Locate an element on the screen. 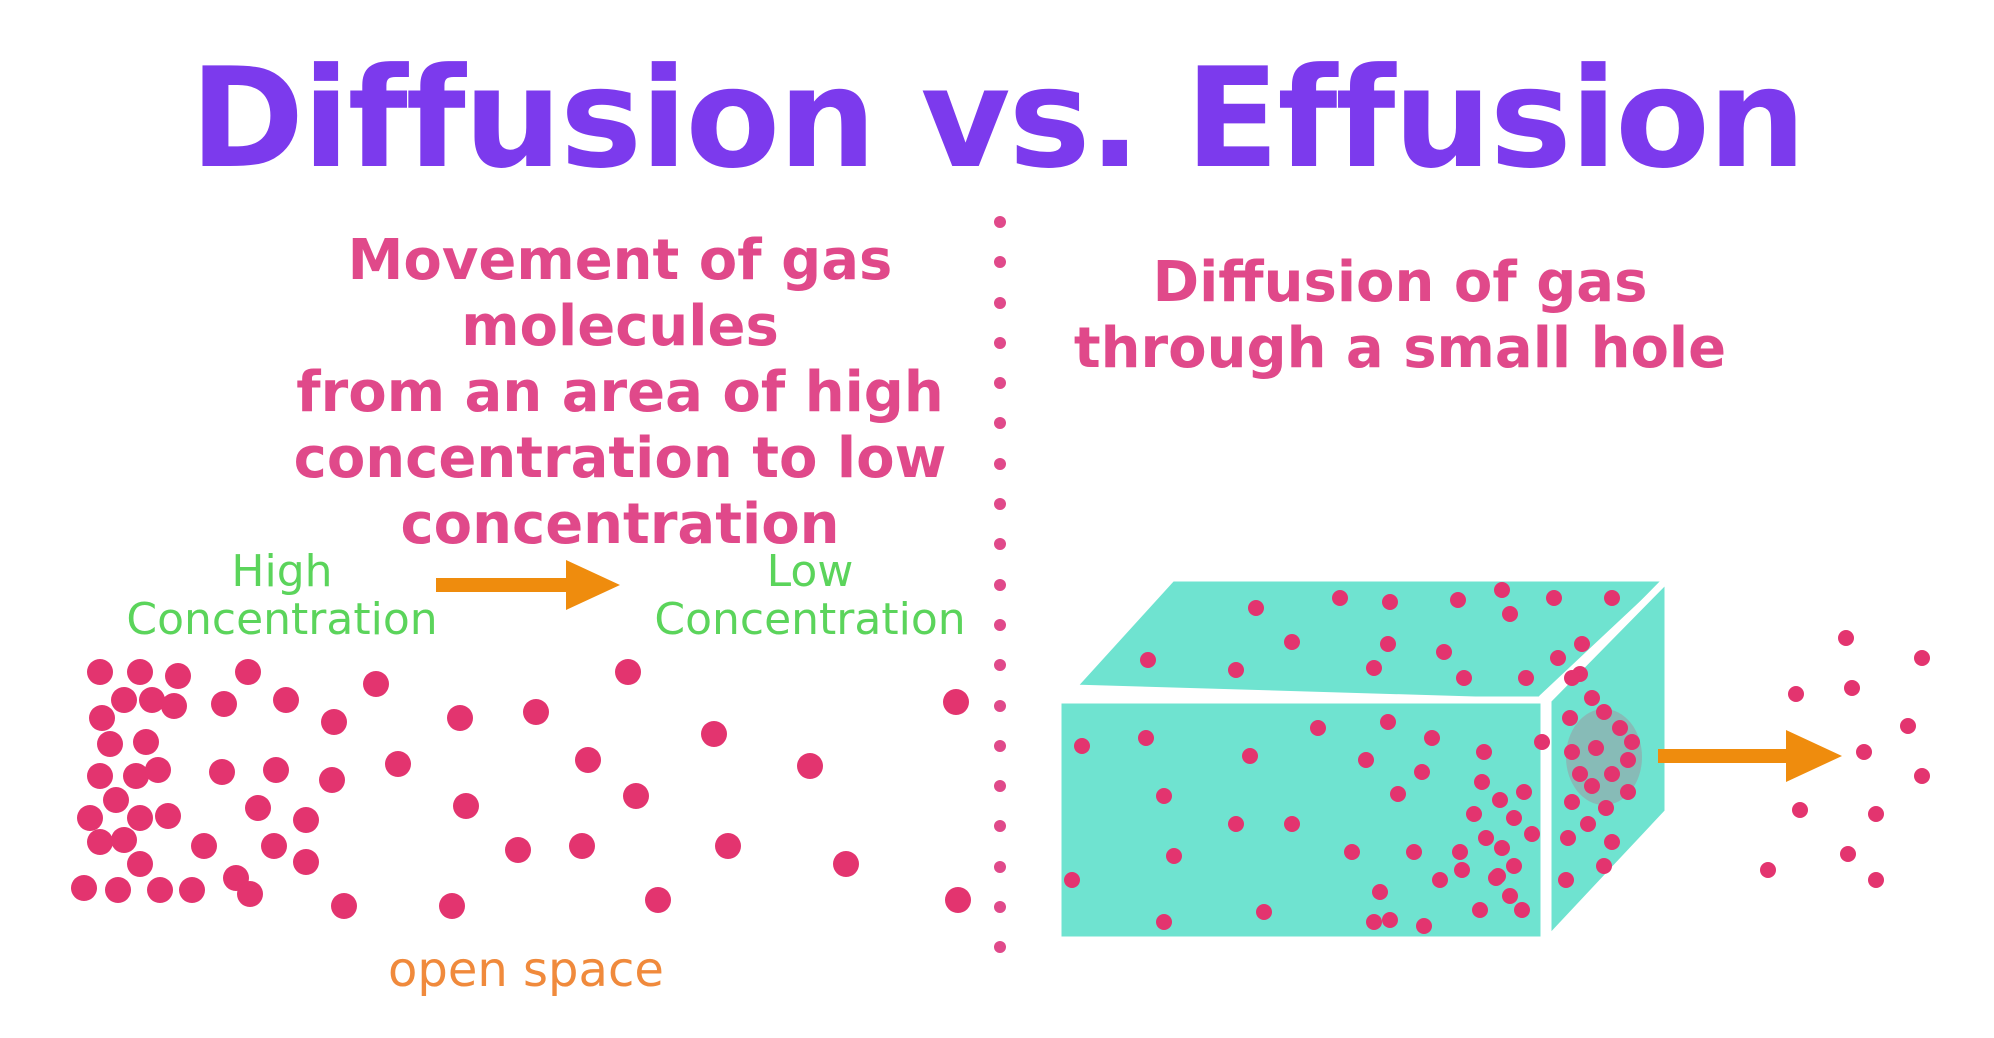  panel-divider is located at coordinates (1000, 596).